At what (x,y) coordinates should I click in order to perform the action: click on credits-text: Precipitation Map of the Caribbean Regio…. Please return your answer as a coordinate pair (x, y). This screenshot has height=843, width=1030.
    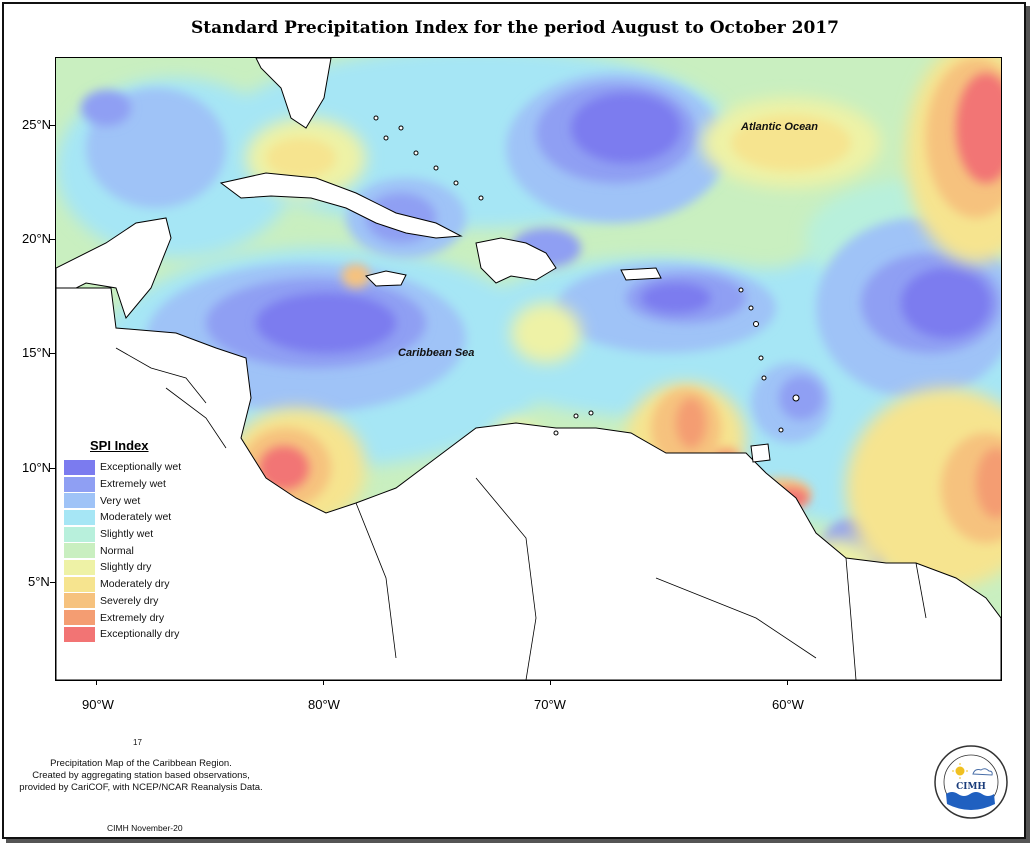
    Looking at the image, I should click on (141, 776).